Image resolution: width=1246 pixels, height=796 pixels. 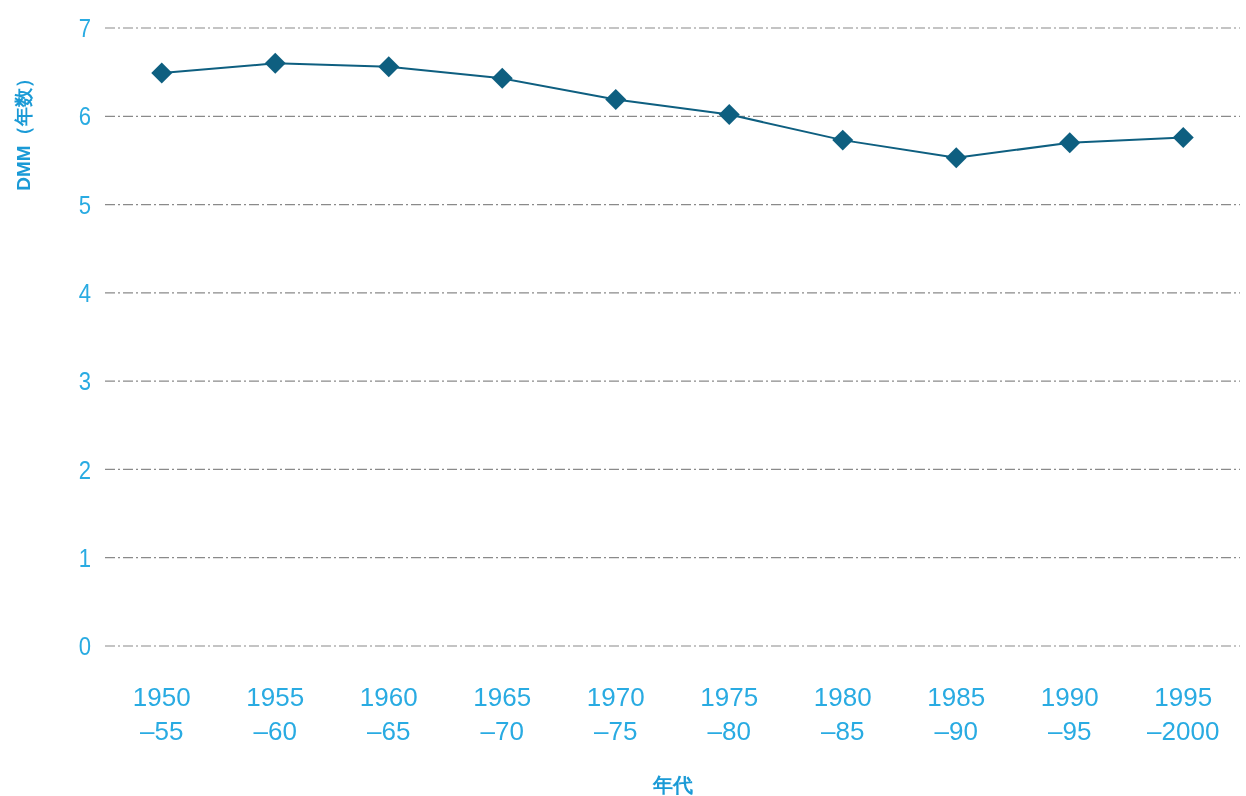 I want to click on x-tick-label: 1970 –75, so click(x=615, y=714).